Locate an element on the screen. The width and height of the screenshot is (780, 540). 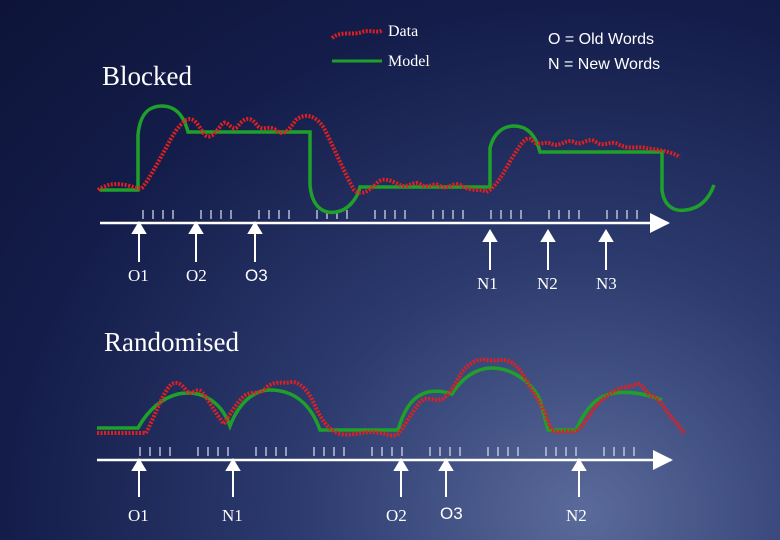
blocked-marker-label-o3: O3 is located at coordinates (256, 275).